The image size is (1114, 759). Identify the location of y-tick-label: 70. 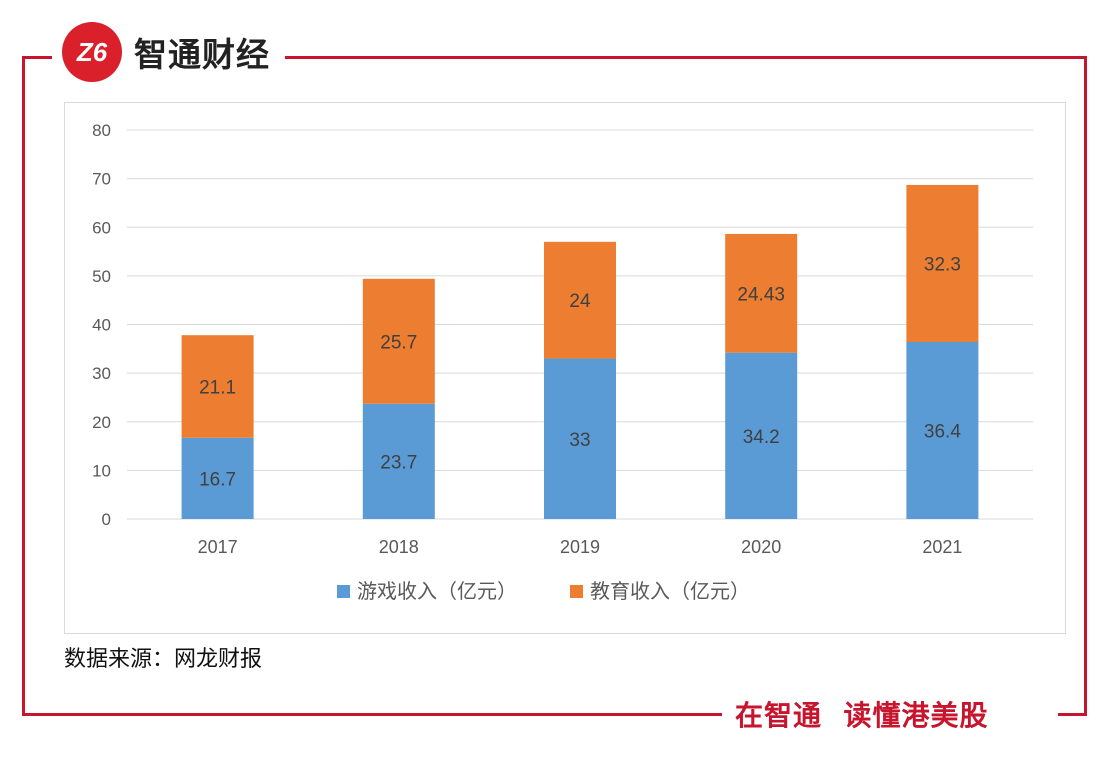
(101, 179).